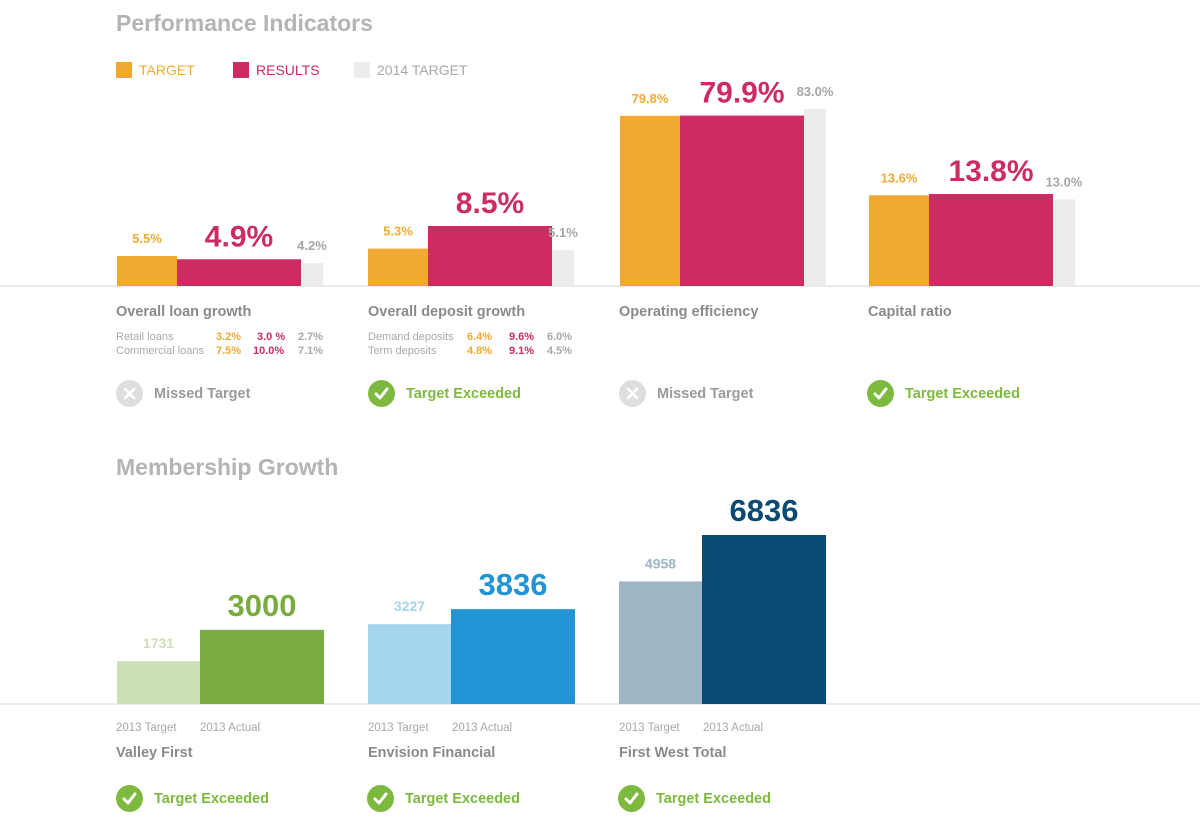  Describe the element at coordinates (167, 70) in the screenshot. I see `legend-target-label: TARGET` at that location.